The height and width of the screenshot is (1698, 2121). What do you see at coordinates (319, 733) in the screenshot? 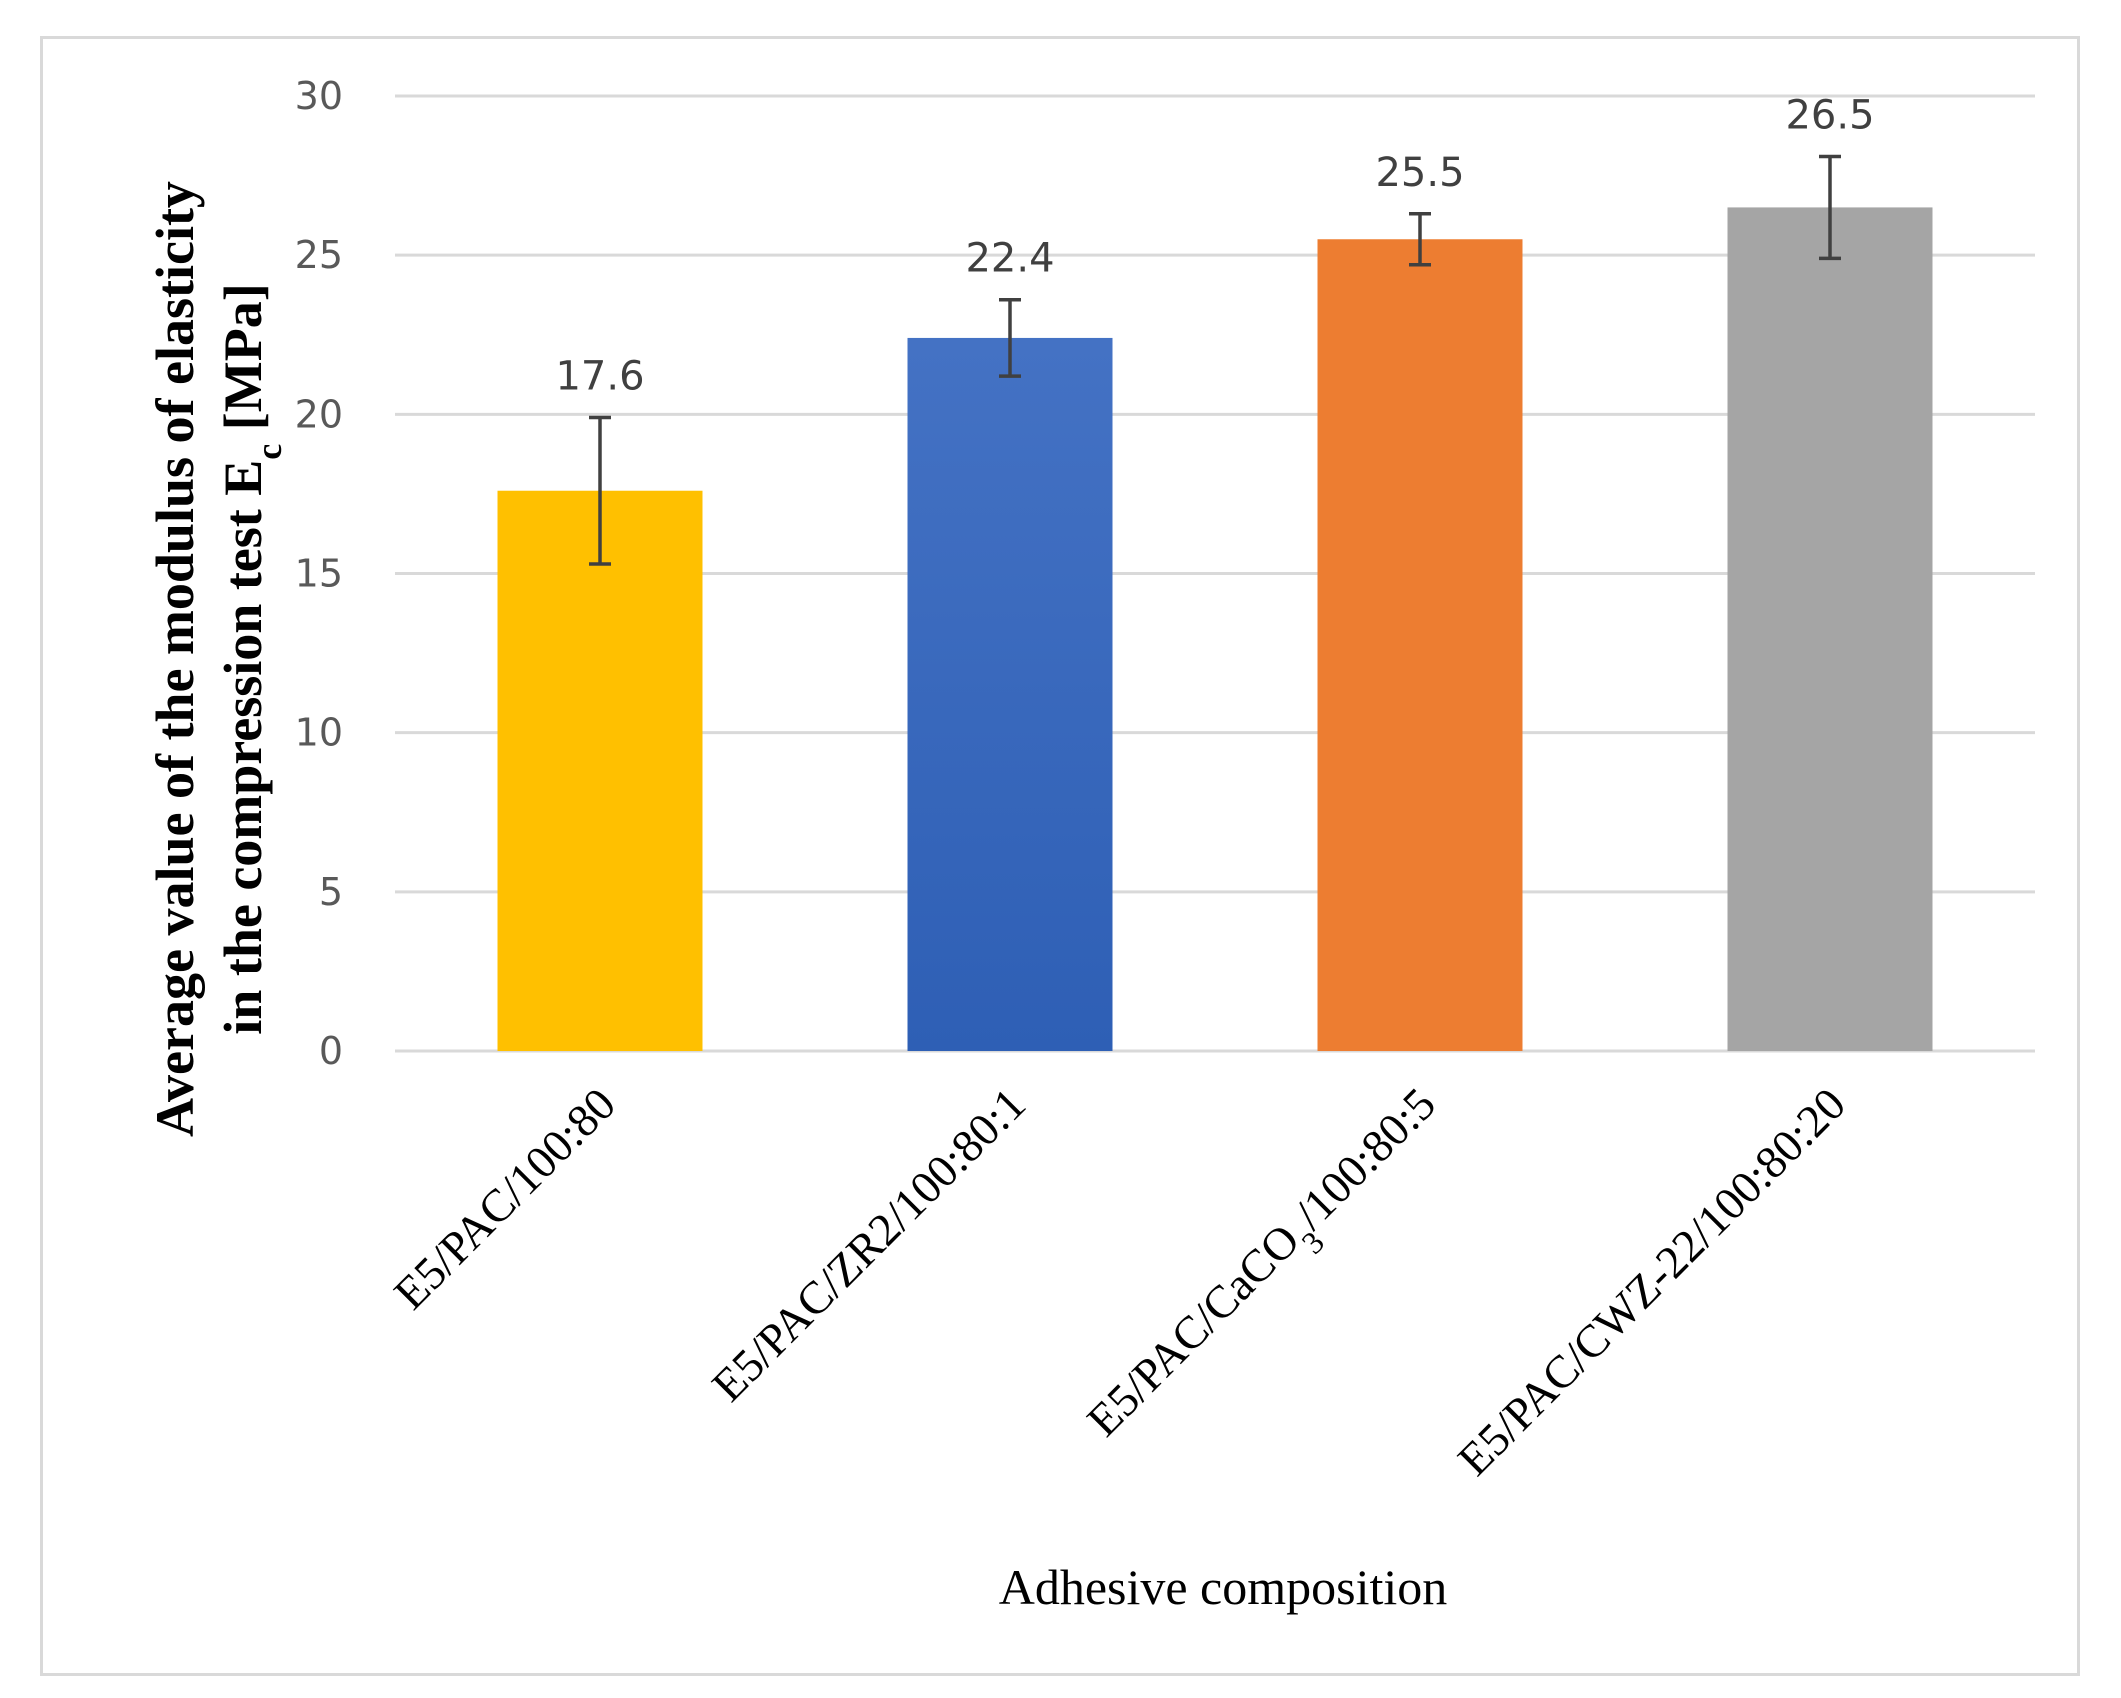
I see `y-tick-label-10: 10` at bounding box center [319, 733].